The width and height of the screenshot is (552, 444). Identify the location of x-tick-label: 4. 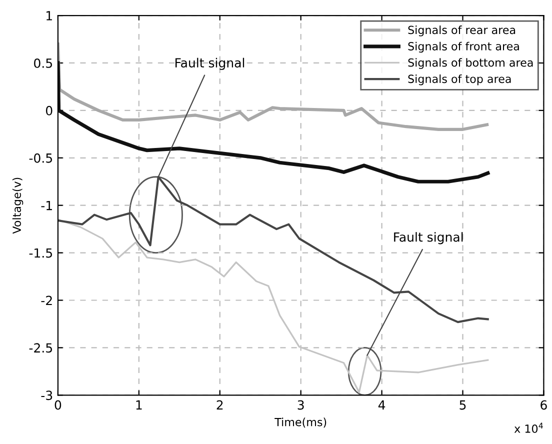
(382, 405).